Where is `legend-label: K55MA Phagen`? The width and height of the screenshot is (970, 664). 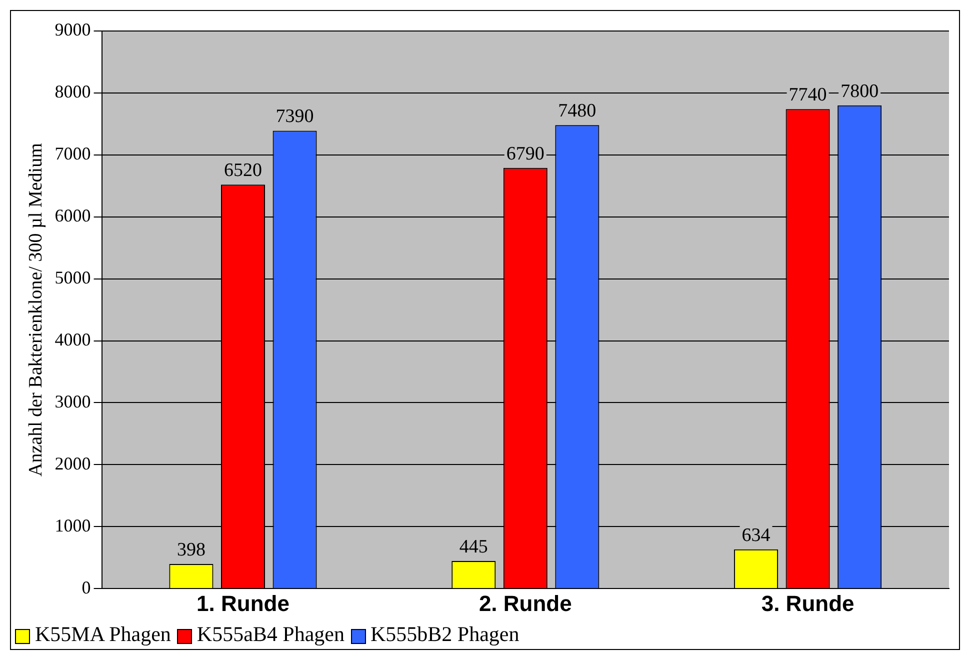
legend-label: K55MA Phagen is located at coordinates (102, 634).